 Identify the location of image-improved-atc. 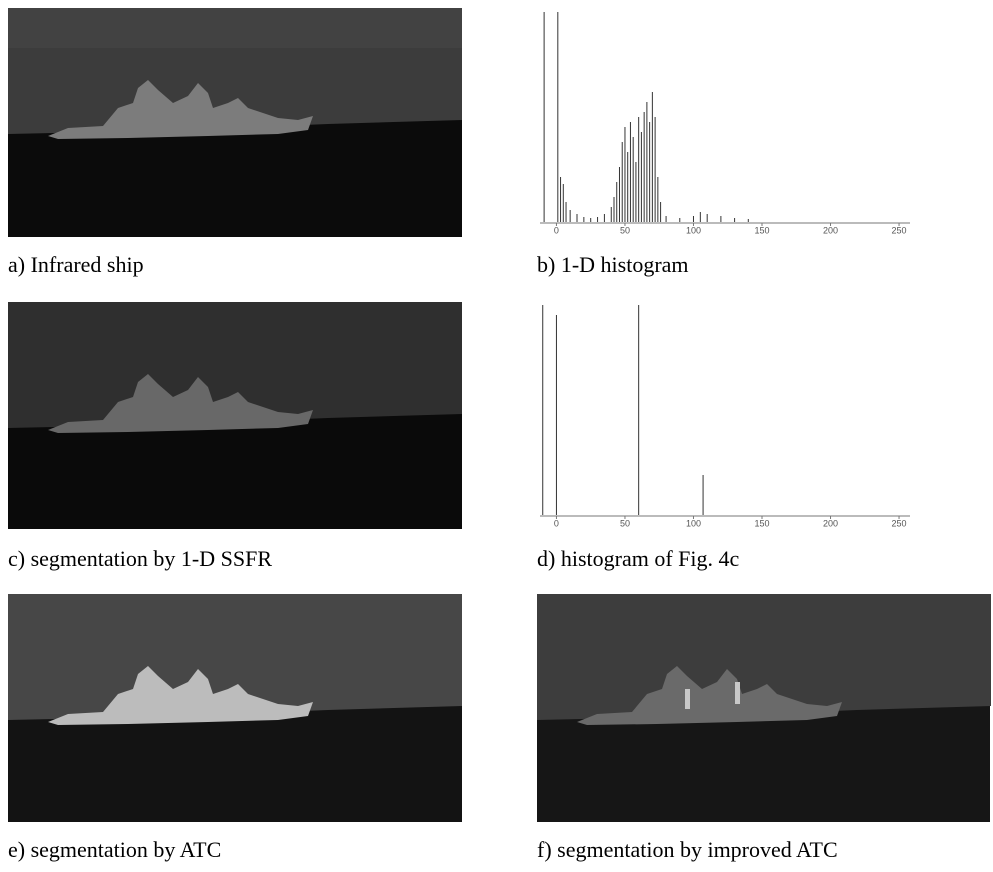
(764, 708).